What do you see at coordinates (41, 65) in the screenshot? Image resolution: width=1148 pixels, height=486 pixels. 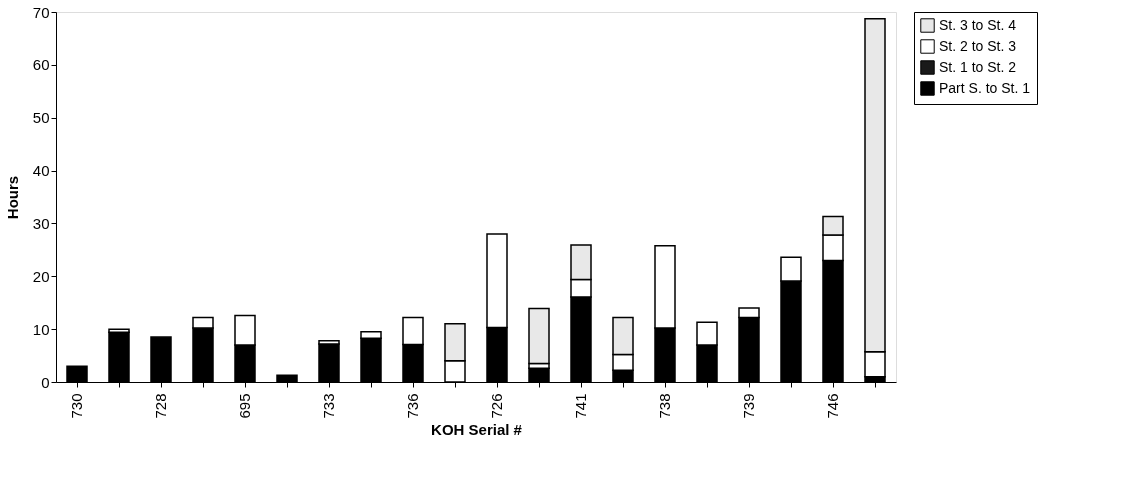 I see `y-tick-label: 60` at bounding box center [41, 65].